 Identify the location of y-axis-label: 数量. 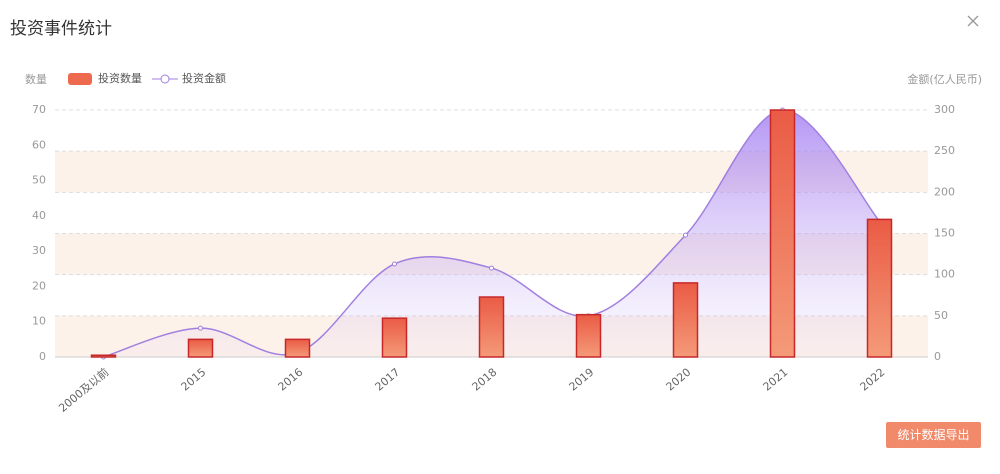
(36, 79).